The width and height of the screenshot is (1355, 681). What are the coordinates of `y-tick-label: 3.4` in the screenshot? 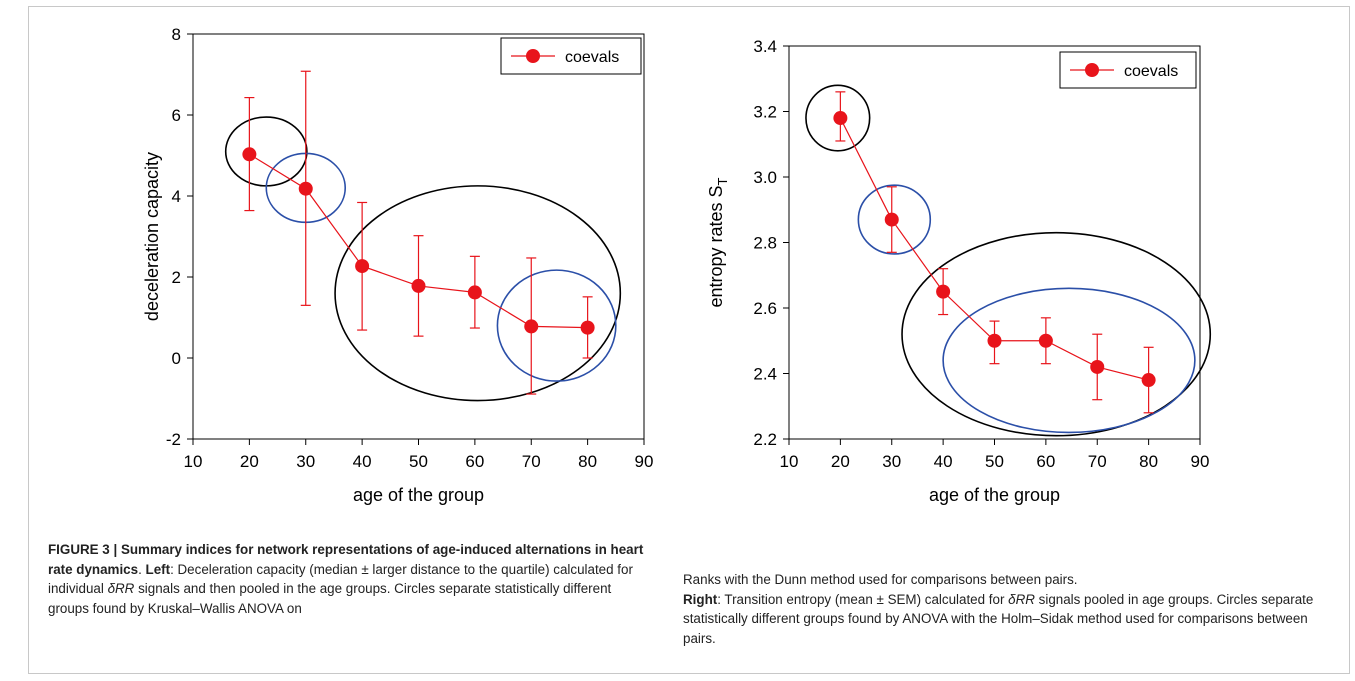 It's located at (765, 46).